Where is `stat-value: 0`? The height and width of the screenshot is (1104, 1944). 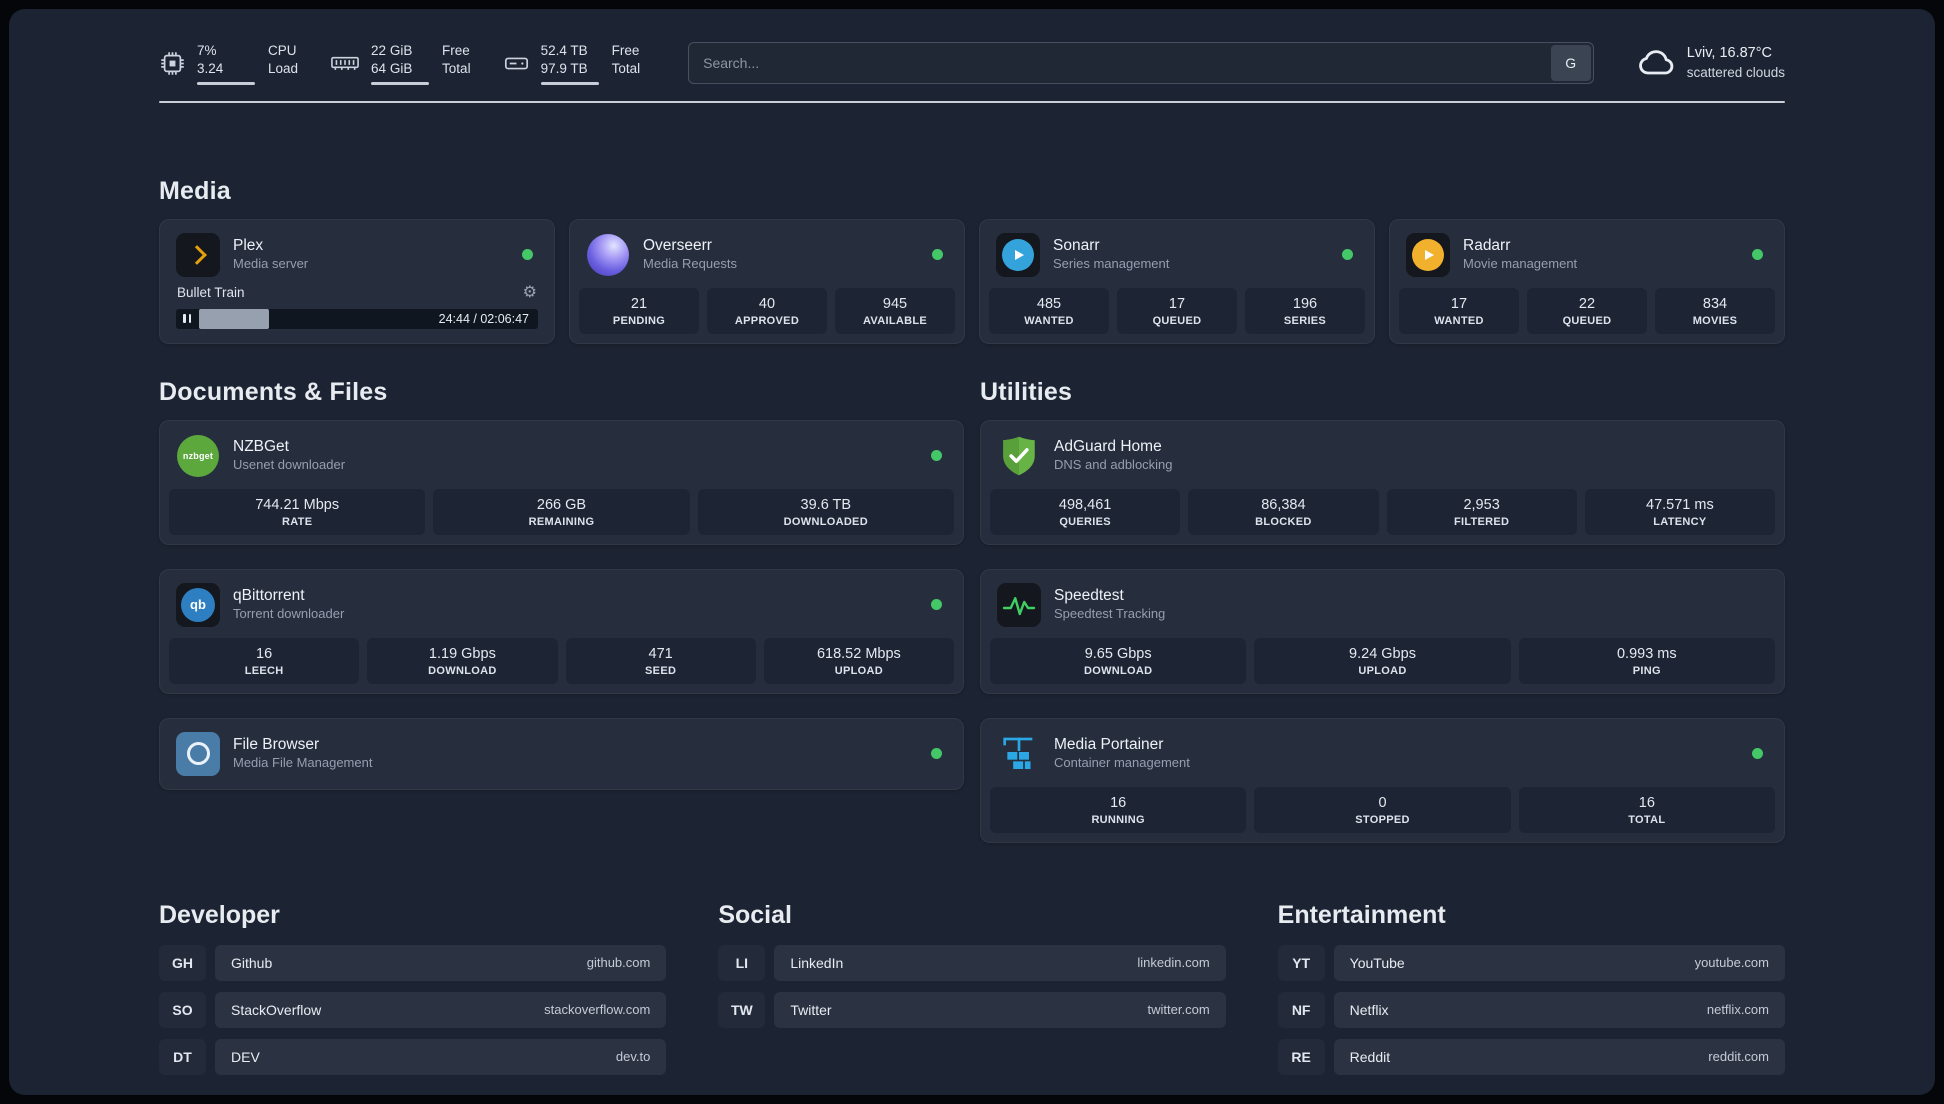
stat-value: 0 is located at coordinates (1382, 802).